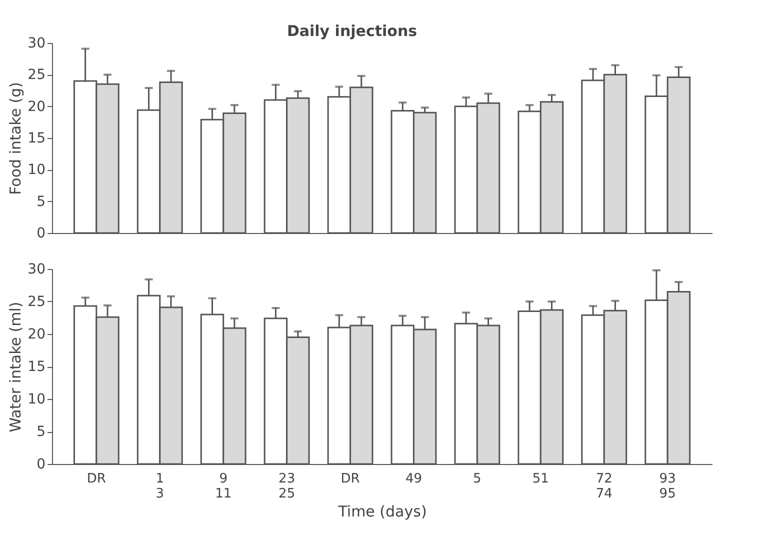 The image size is (778, 542). What do you see at coordinates (15, 367) in the screenshot?
I see `y-axis-title: Water intake (ml)` at bounding box center [15, 367].